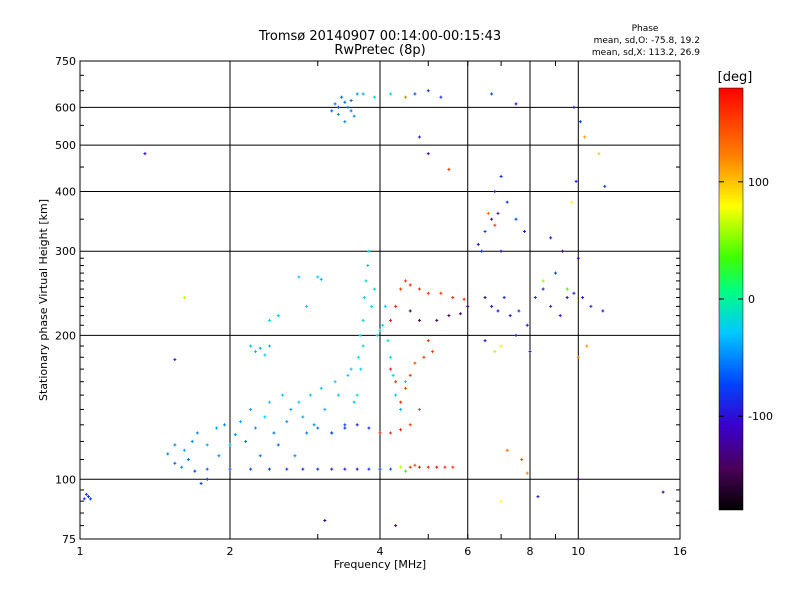  I want to click on colorbar-tick-label: 0, so click(751, 299).